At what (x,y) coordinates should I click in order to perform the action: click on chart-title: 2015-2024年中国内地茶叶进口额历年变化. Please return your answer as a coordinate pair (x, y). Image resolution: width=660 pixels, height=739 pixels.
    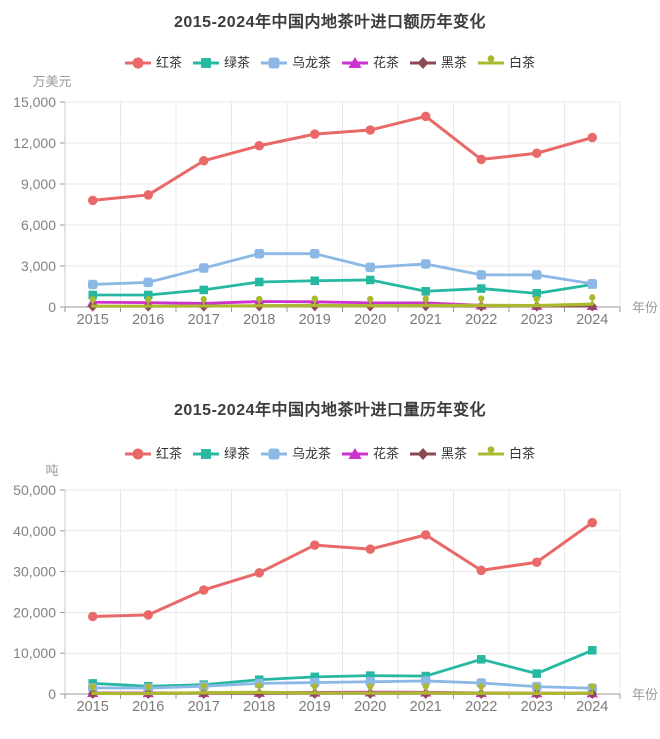
    Looking at the image, I should click on (330, 22).